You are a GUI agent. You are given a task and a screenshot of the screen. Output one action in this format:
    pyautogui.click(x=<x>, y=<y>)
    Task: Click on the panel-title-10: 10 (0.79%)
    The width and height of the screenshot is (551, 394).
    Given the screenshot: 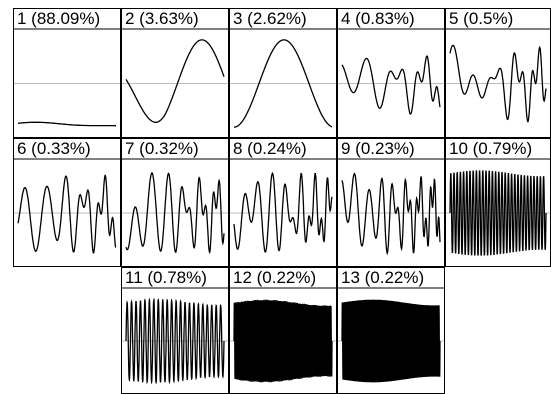 What is the action you would take?
    pyautogui.click(x=490, y=148)
    